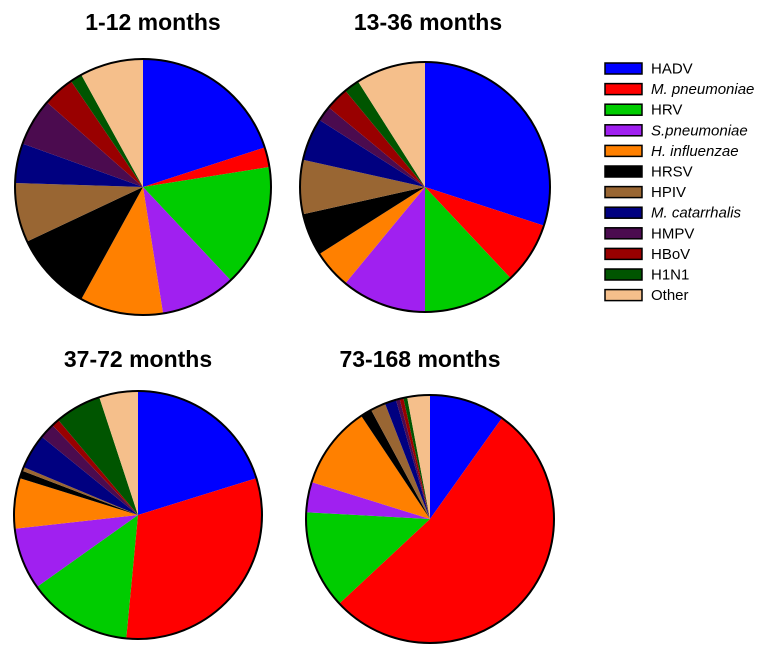 This screenshot has width=768, height=646. What do you see at coordinates (645, 192) in the screenshot?
I see `legend-item-hpiv: HPIV` at bounding box center [645, 192].